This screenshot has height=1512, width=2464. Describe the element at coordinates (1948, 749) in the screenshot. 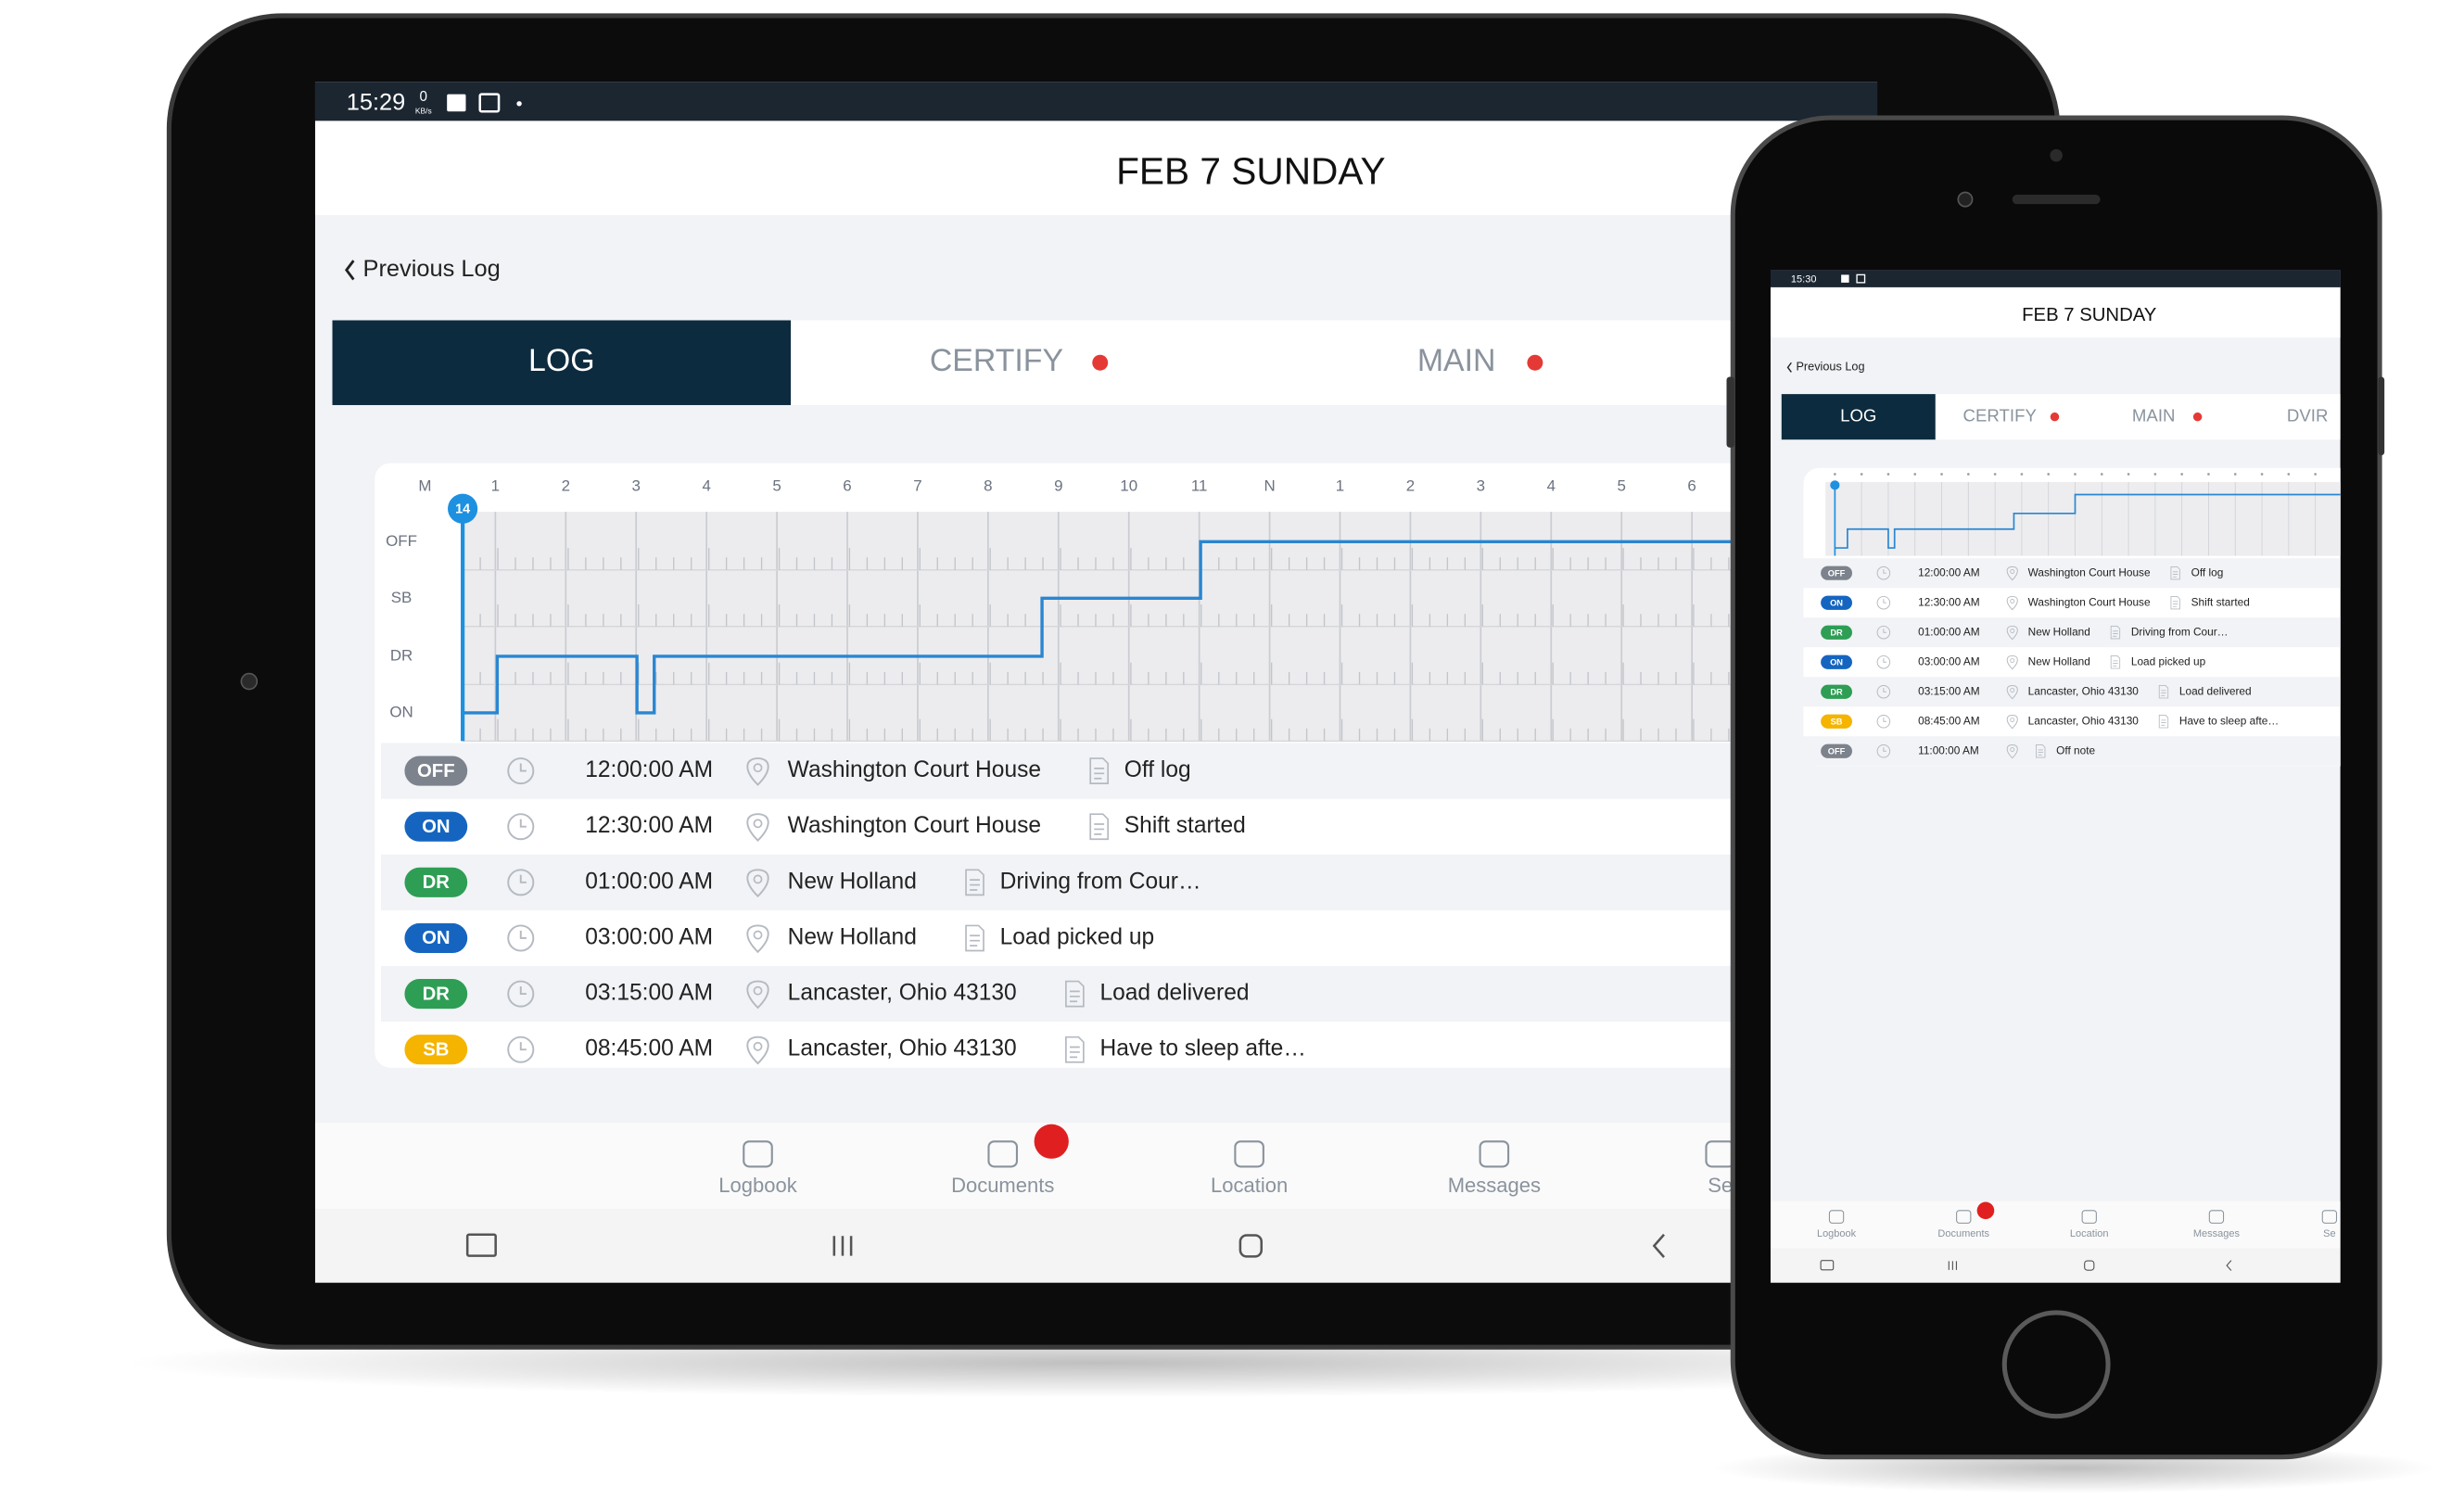

I see `event-time: 11:00:00 AM` at that location.